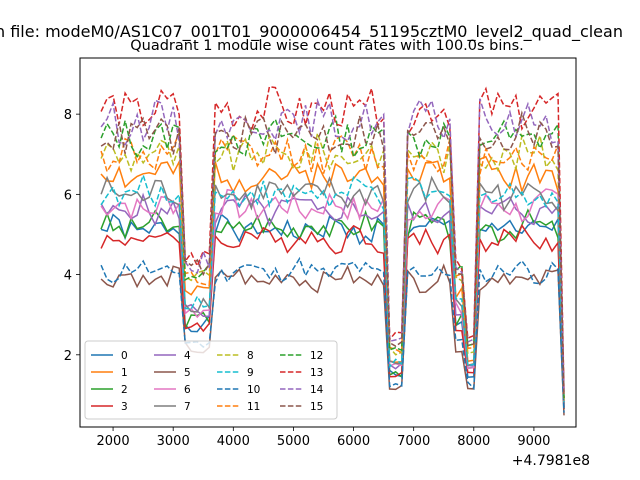 Image resolution: width=640 pixels, height=480 pixels. What do you see at coordinates (187, 356) in the screenshot?
I see `legend-label-4: 4` at bounding box center [187, 356].